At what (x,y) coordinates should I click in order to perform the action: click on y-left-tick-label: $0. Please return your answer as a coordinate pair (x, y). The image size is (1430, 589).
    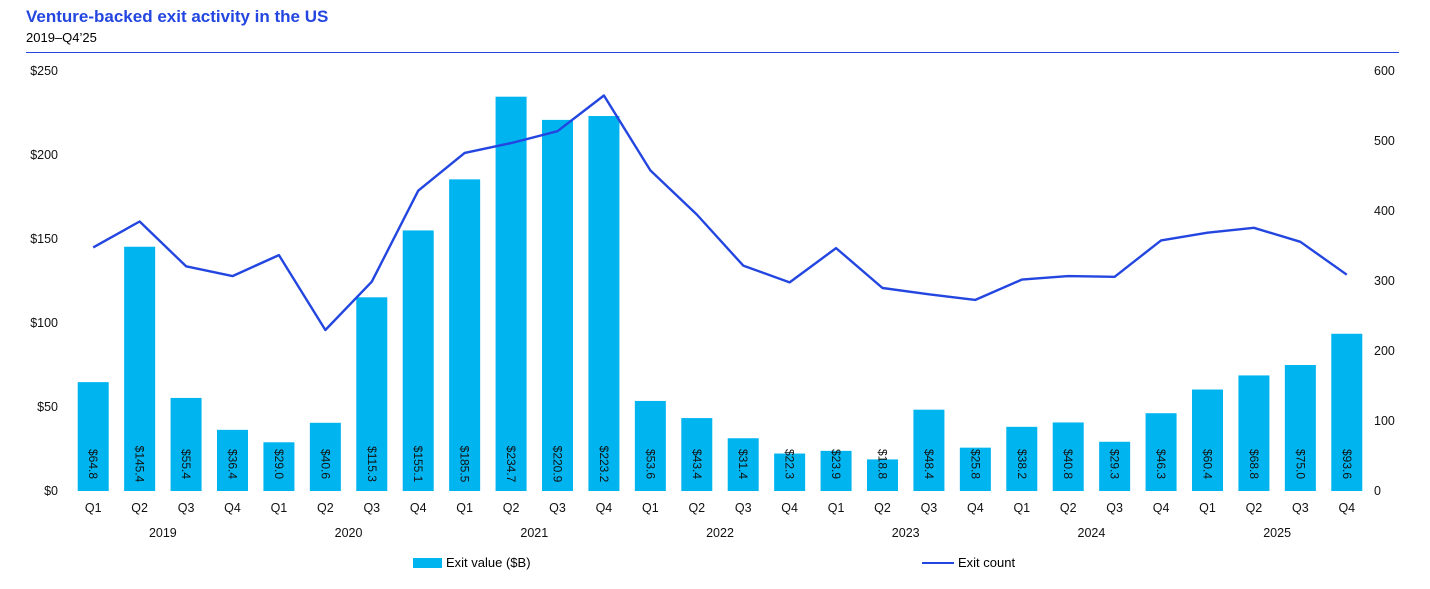
    Looking at the image, I should click on (51, 491).